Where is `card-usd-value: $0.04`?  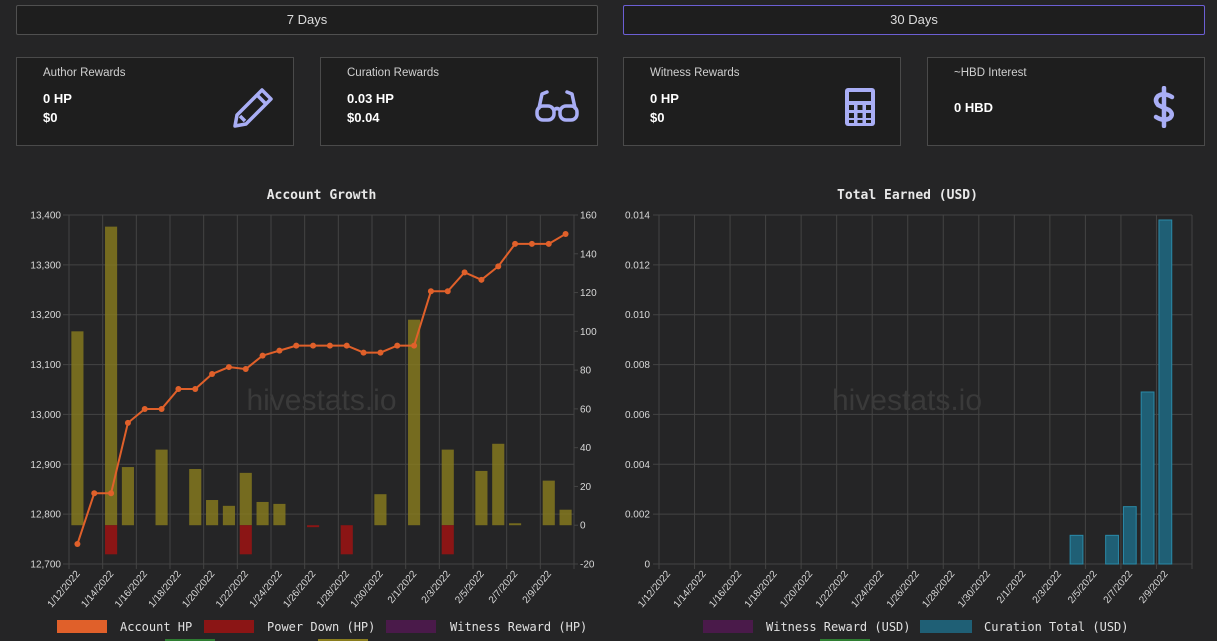 card-usd-value: $0.04 is located at coordinates (363, 117).